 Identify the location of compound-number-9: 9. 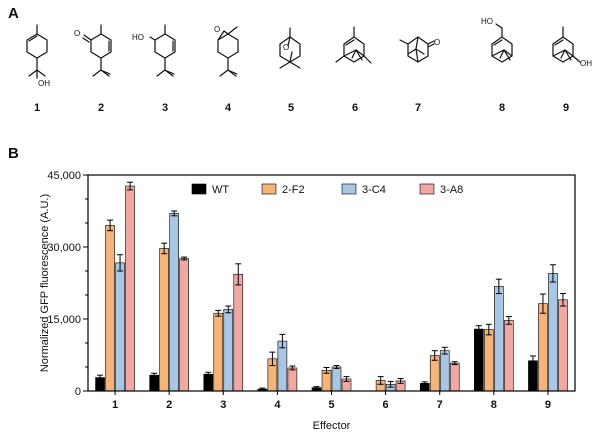
(566, 108).